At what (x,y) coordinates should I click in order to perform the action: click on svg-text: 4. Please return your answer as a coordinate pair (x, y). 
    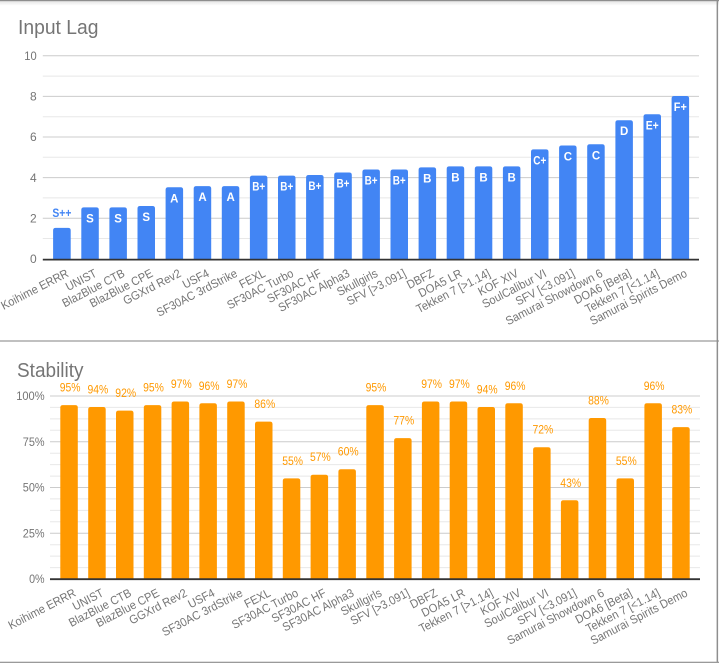
    Looking at the image, I should click on (33, 178).